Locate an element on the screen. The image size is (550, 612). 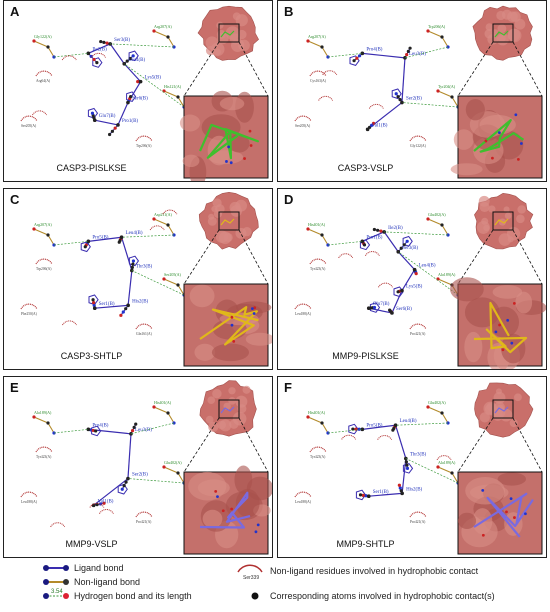
contact-residue: Cys163(A) is located at coordinates (318, 76).